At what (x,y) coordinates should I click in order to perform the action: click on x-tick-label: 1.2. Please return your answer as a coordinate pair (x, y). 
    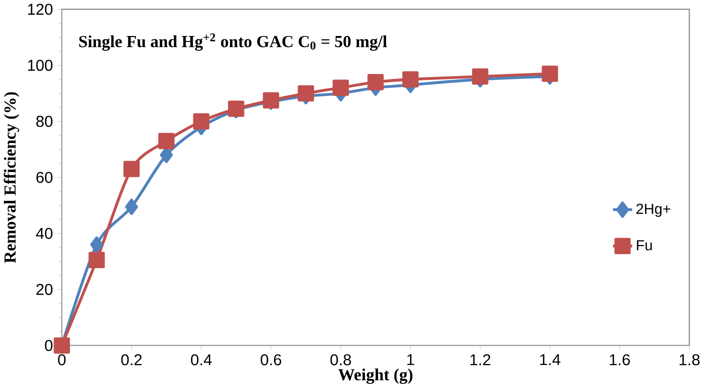
    Looking at the image, I should click on (480, 360).